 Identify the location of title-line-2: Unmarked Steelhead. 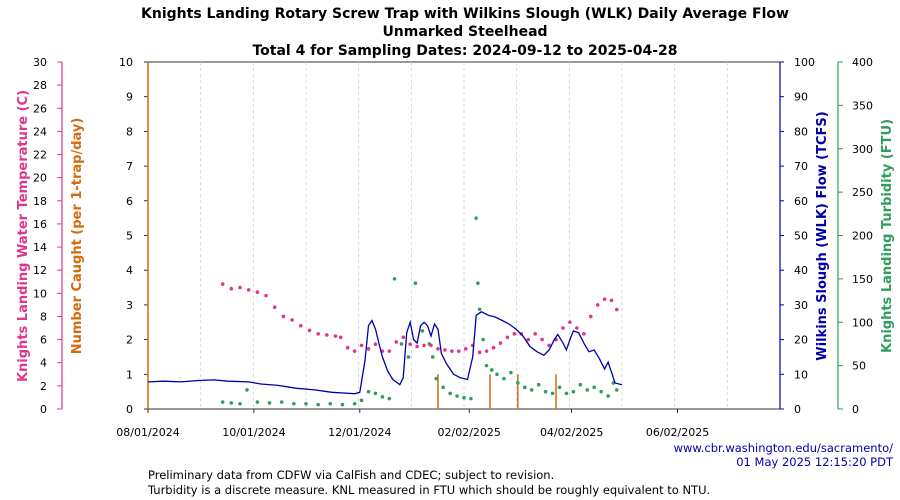
(464, 32).